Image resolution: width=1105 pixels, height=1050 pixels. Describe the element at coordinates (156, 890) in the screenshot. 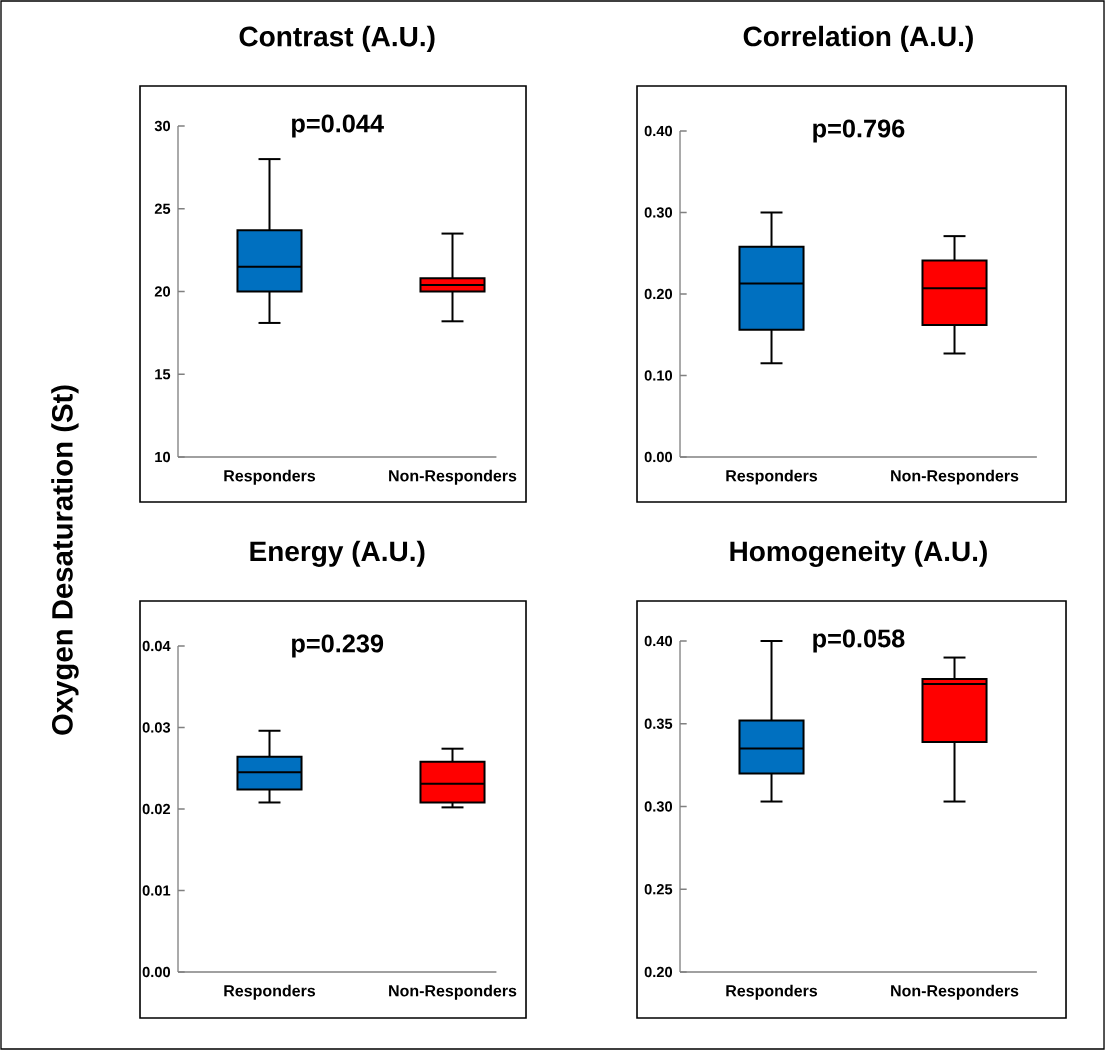

I see `y-tick-label: 0.01` at that location.